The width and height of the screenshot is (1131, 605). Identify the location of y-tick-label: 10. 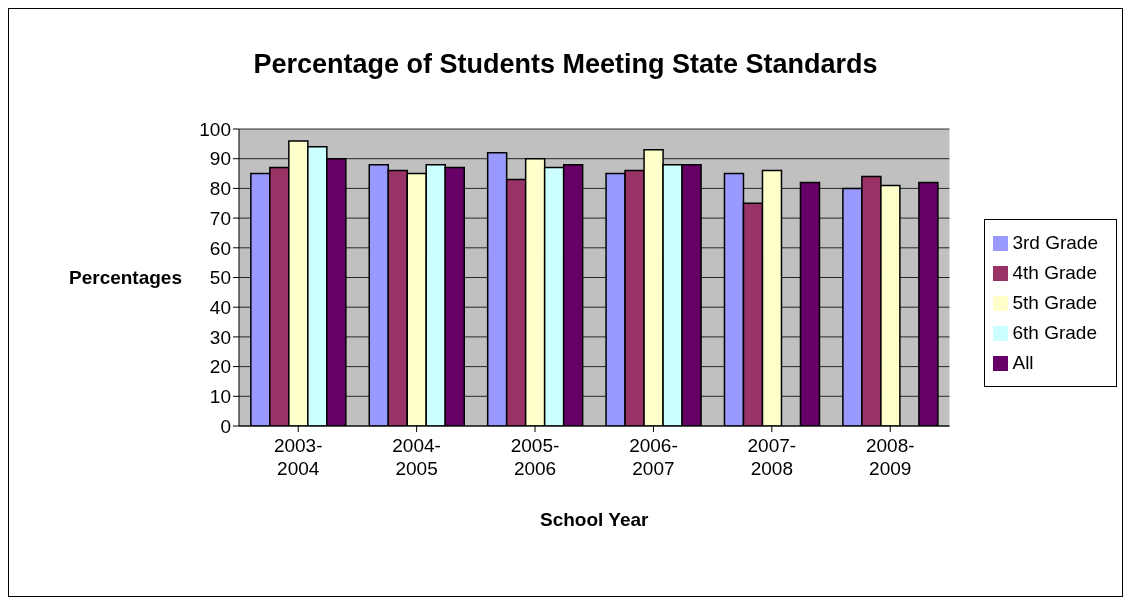
(220, 397).